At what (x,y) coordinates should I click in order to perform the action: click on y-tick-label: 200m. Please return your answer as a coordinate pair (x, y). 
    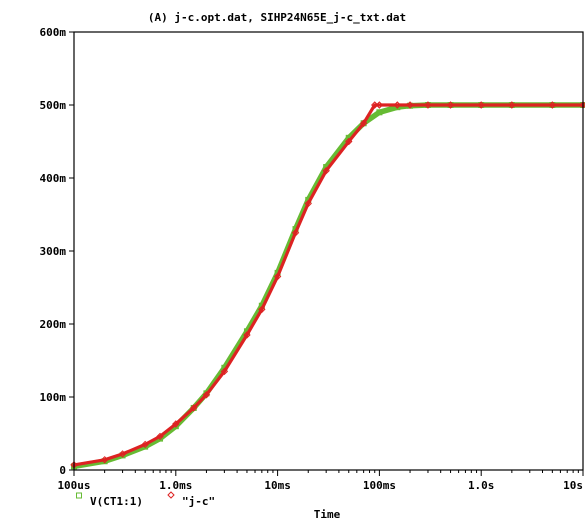
    Looking at the image, I should click on (53, 324).